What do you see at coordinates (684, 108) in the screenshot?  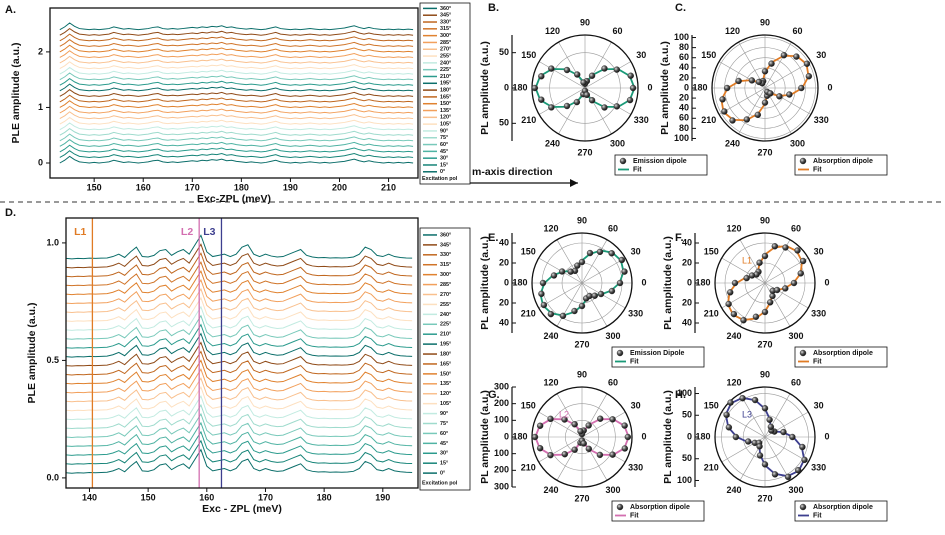 I see `radial-tick-label: 40` at bounding box center [684, 108].